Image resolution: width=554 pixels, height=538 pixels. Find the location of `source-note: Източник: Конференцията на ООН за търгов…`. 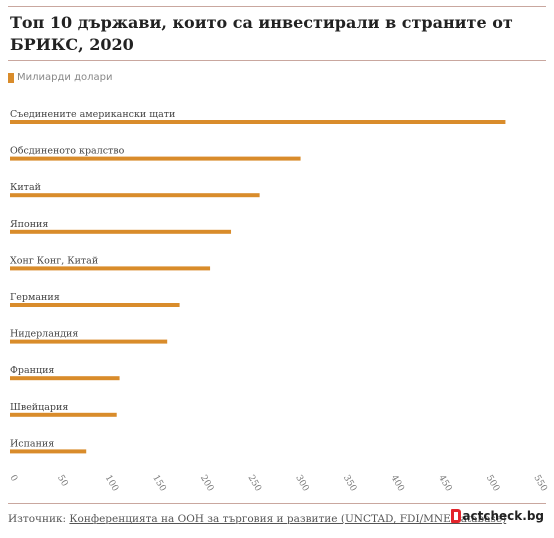

source-note: Източник: Конференцията на ООН за търгов… is located at coordinates (257, 519).